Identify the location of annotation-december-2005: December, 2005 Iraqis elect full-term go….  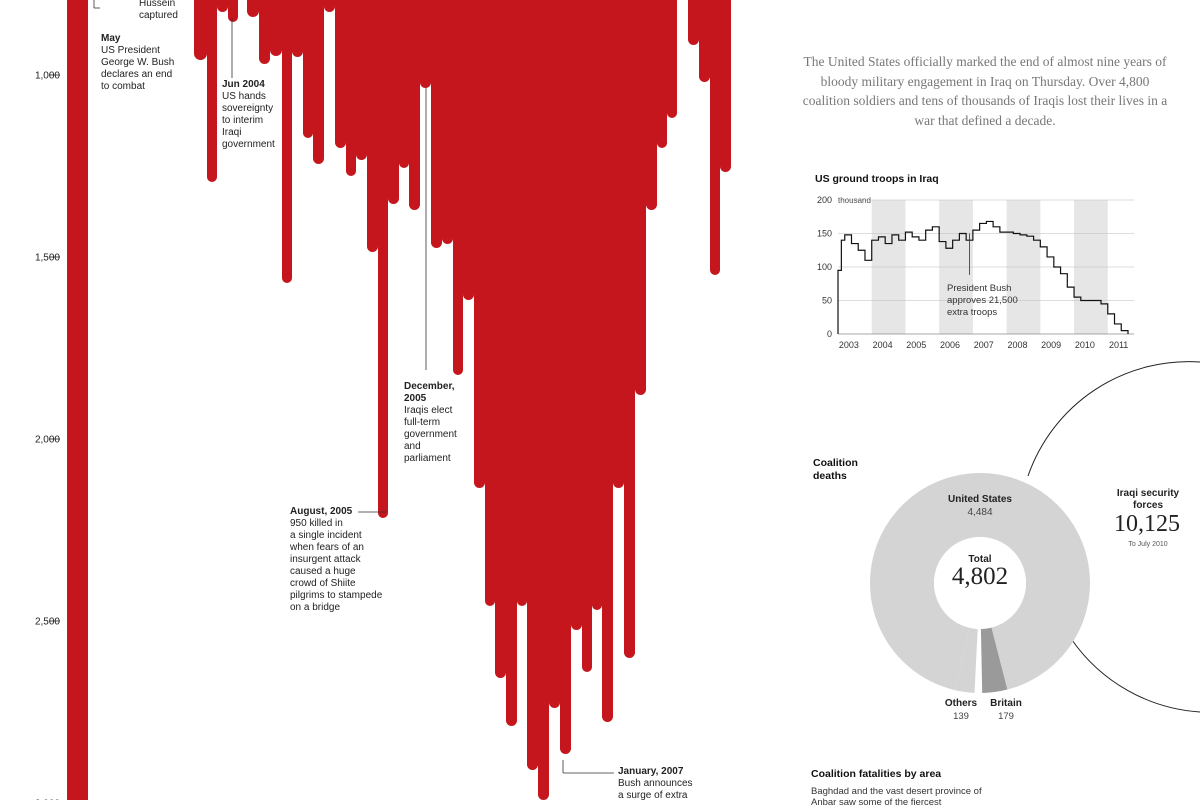
(435, 423).